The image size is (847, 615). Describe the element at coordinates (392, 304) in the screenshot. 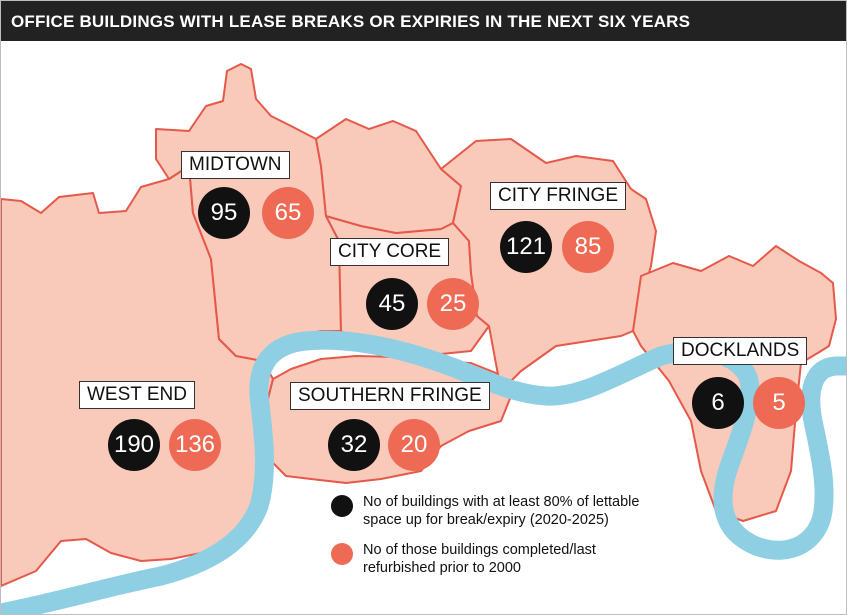

I see `city-core-black-marker: 45` at that location.